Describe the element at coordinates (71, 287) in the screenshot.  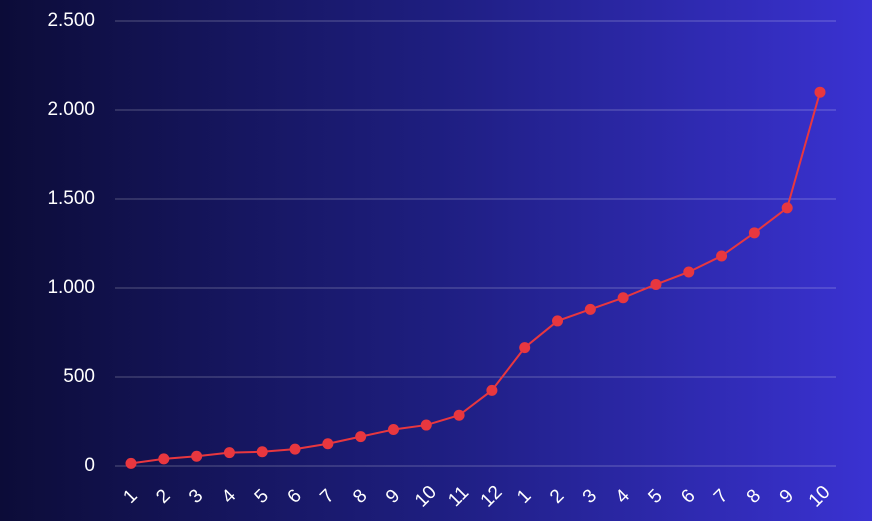
I see `y-tick-label: 1.000` at that location.